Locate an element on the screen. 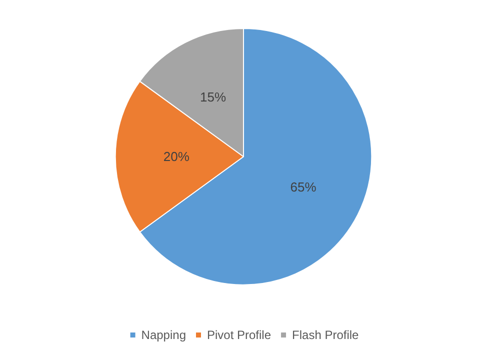 The width and height of the screenshot is (487, 356). legend-label: Napping is located at coordinates (163, 335).